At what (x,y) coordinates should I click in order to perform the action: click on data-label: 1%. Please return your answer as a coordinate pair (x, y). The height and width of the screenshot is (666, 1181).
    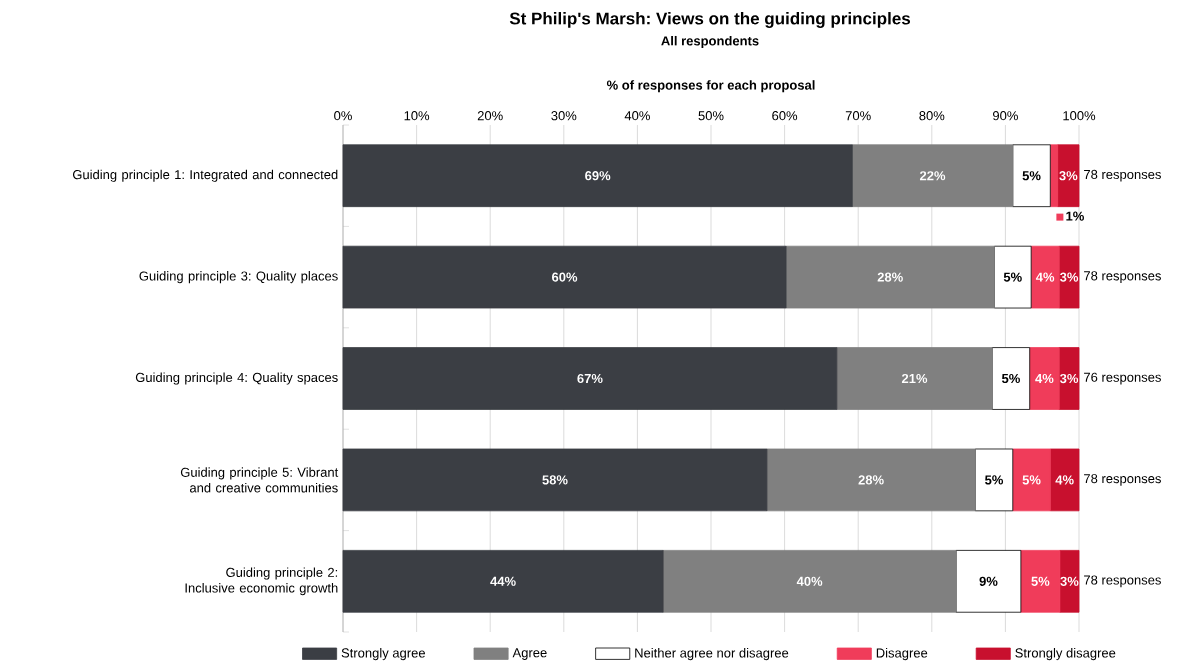
    Looking at the image, I should click on (1075, 216).